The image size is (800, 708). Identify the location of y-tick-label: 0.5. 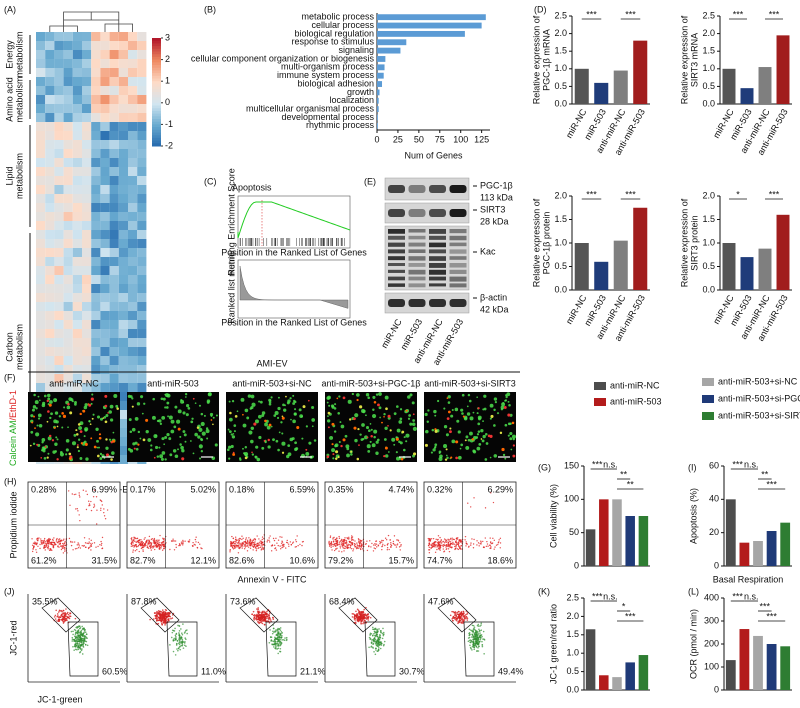
(560, 86).